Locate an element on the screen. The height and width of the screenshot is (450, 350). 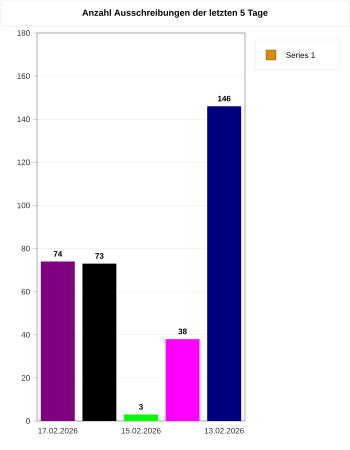
text: Series 1 is located at coordinates (300, 55).